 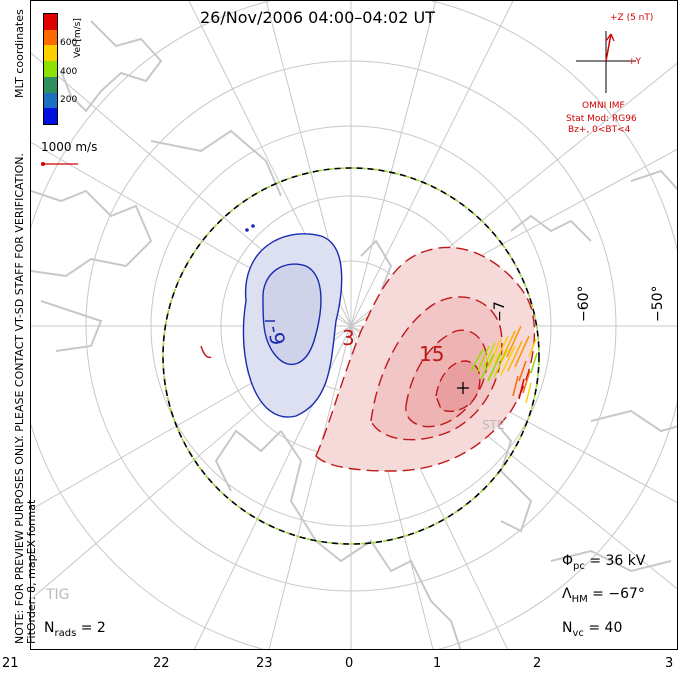 What do you see at coordinates (568, 561) in the screenshot?
I see `phi-symbol: Φ` at bounding box center [568, 561].